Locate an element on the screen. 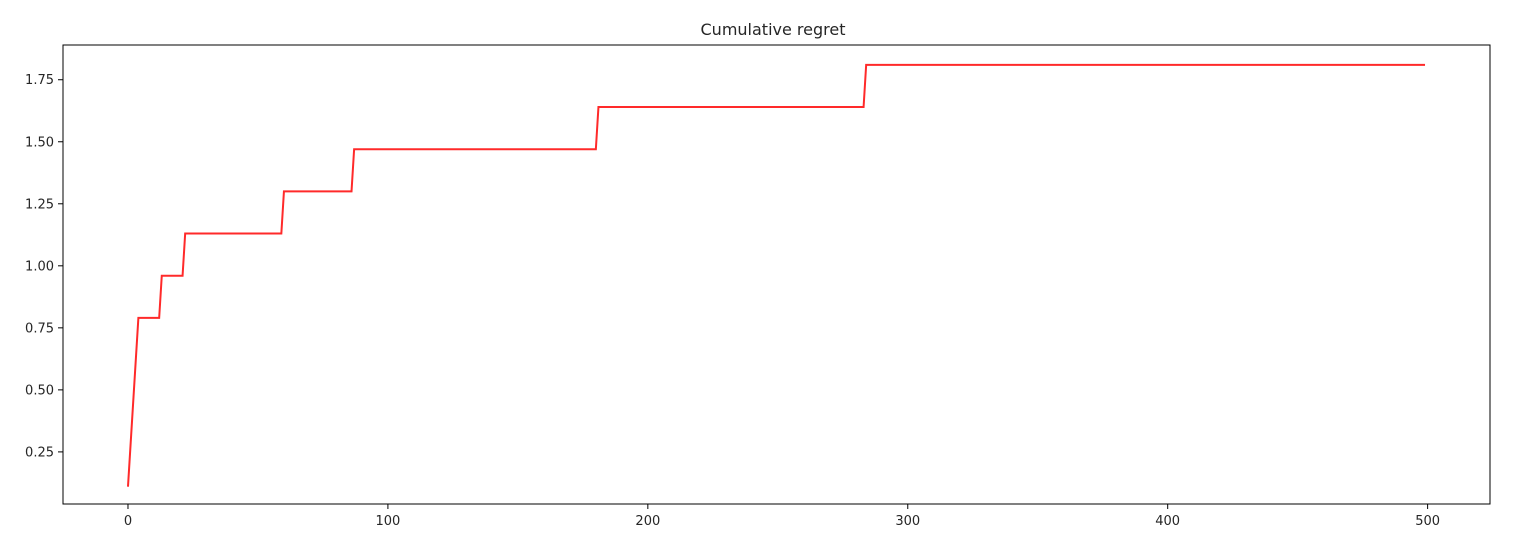 The height and width of the screenshot is (558, 1526). chart-title: Cumulative regret is located at coordinates (773, 29).